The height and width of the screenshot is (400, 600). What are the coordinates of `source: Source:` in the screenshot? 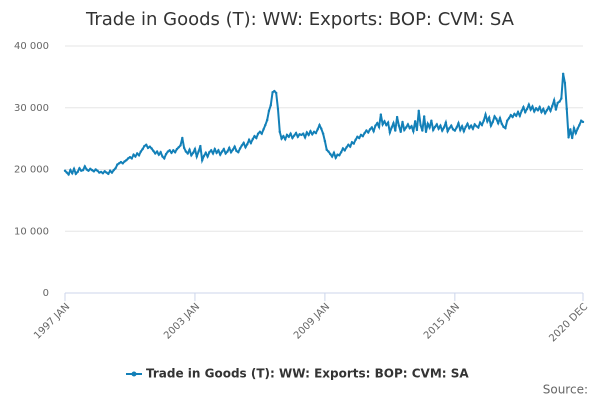 It's located at (565, 390).